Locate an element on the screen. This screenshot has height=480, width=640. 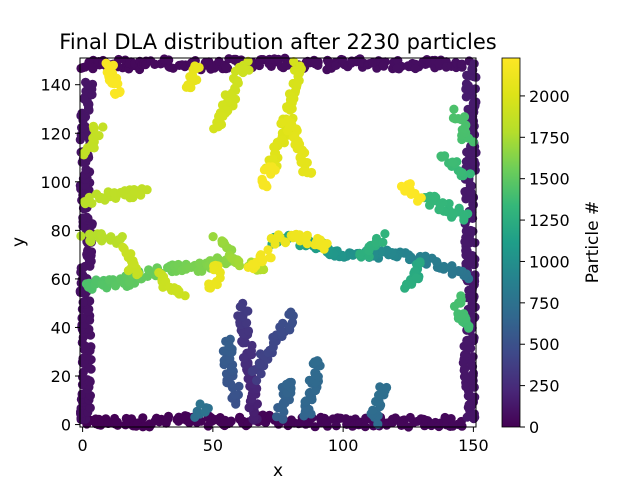
colorbar-tick-label: 1500 is located at coordinates (549, 179).